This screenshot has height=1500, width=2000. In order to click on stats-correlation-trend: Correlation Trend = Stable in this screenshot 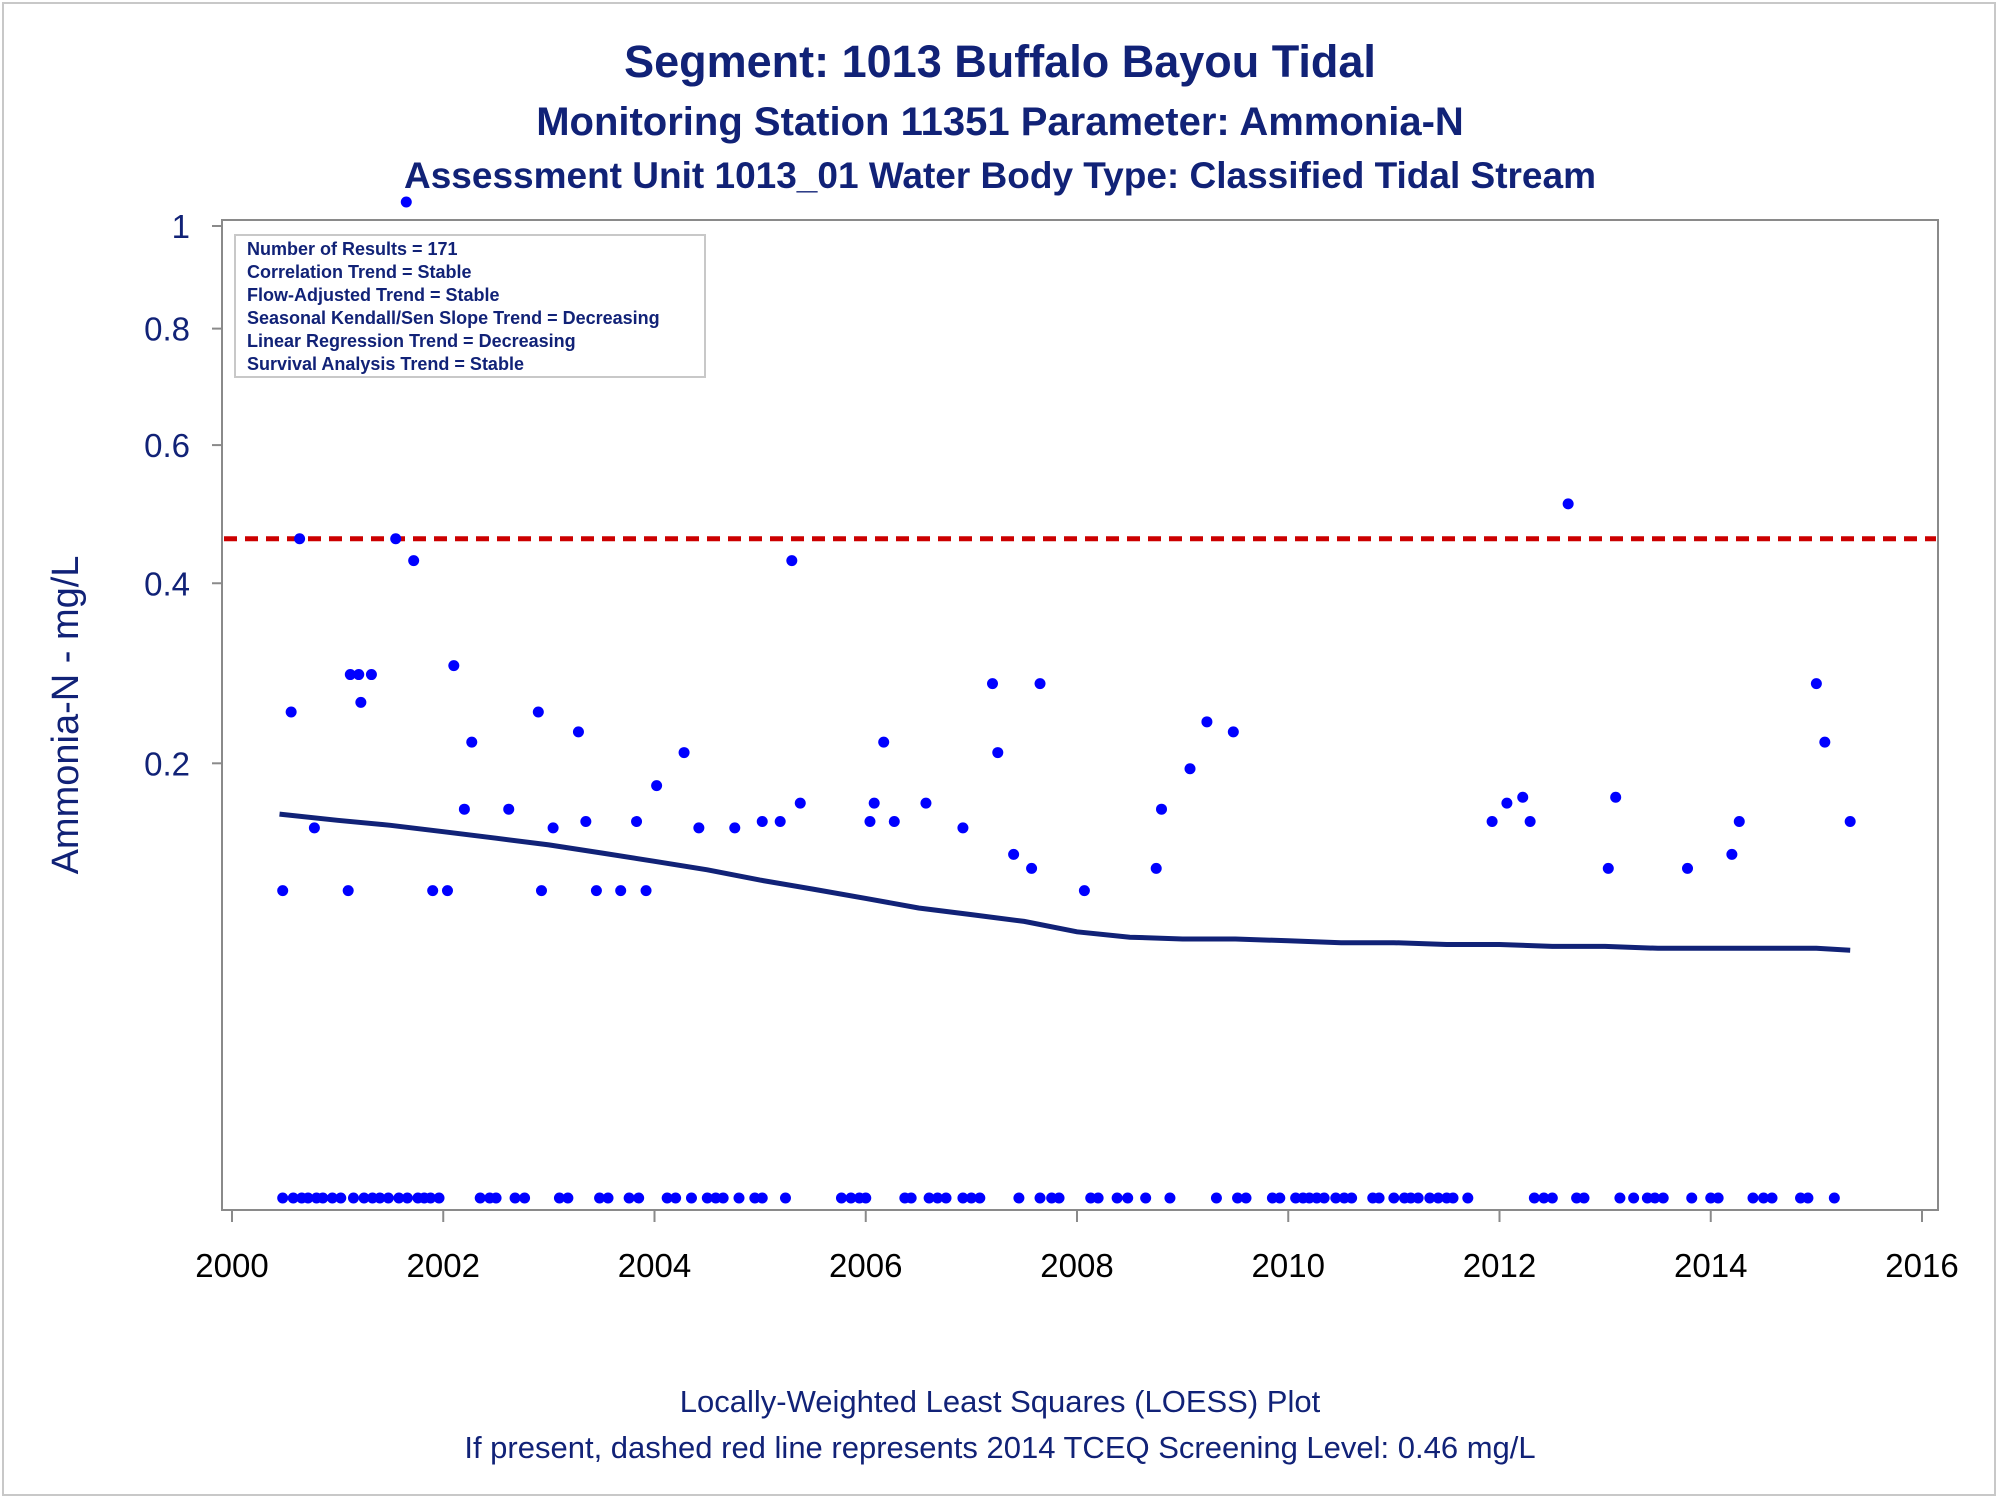, I will do `click(359, 272)`.